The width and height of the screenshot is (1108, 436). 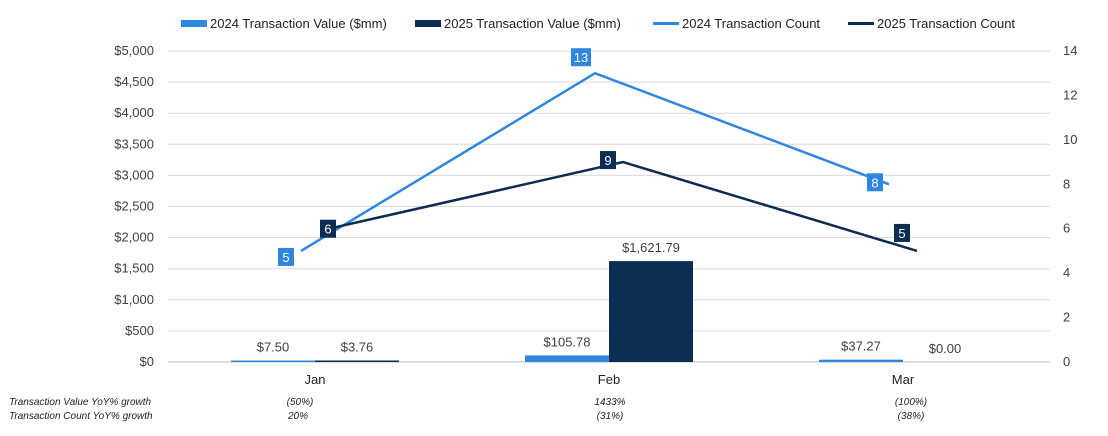 I want to click on x-tick-label-mar: Mar, so click(x=903, y=379).